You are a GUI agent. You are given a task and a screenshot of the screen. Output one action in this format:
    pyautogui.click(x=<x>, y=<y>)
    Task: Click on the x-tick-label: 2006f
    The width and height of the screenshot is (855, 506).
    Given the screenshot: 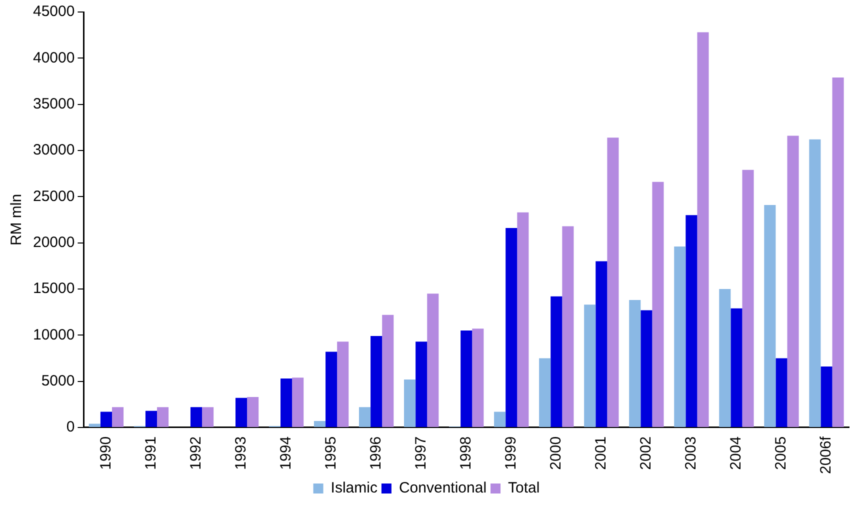 What is the action you would take?
    pyautogui.click(x=826, y=455)
    